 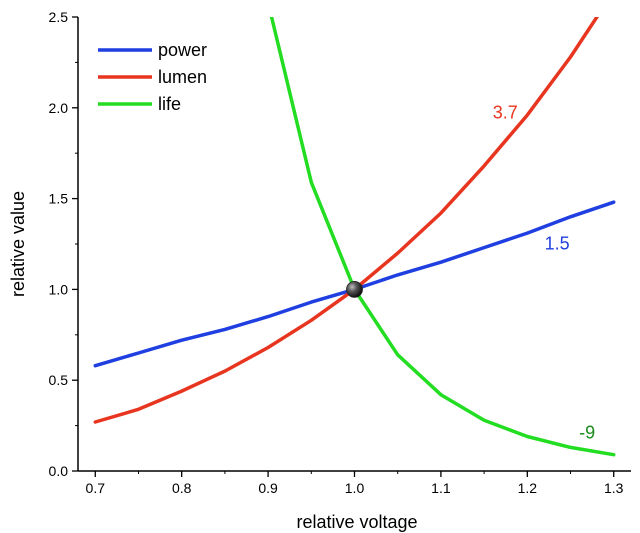 I want to click on x-tick-label: 1.3, so click(x=614, y=488).